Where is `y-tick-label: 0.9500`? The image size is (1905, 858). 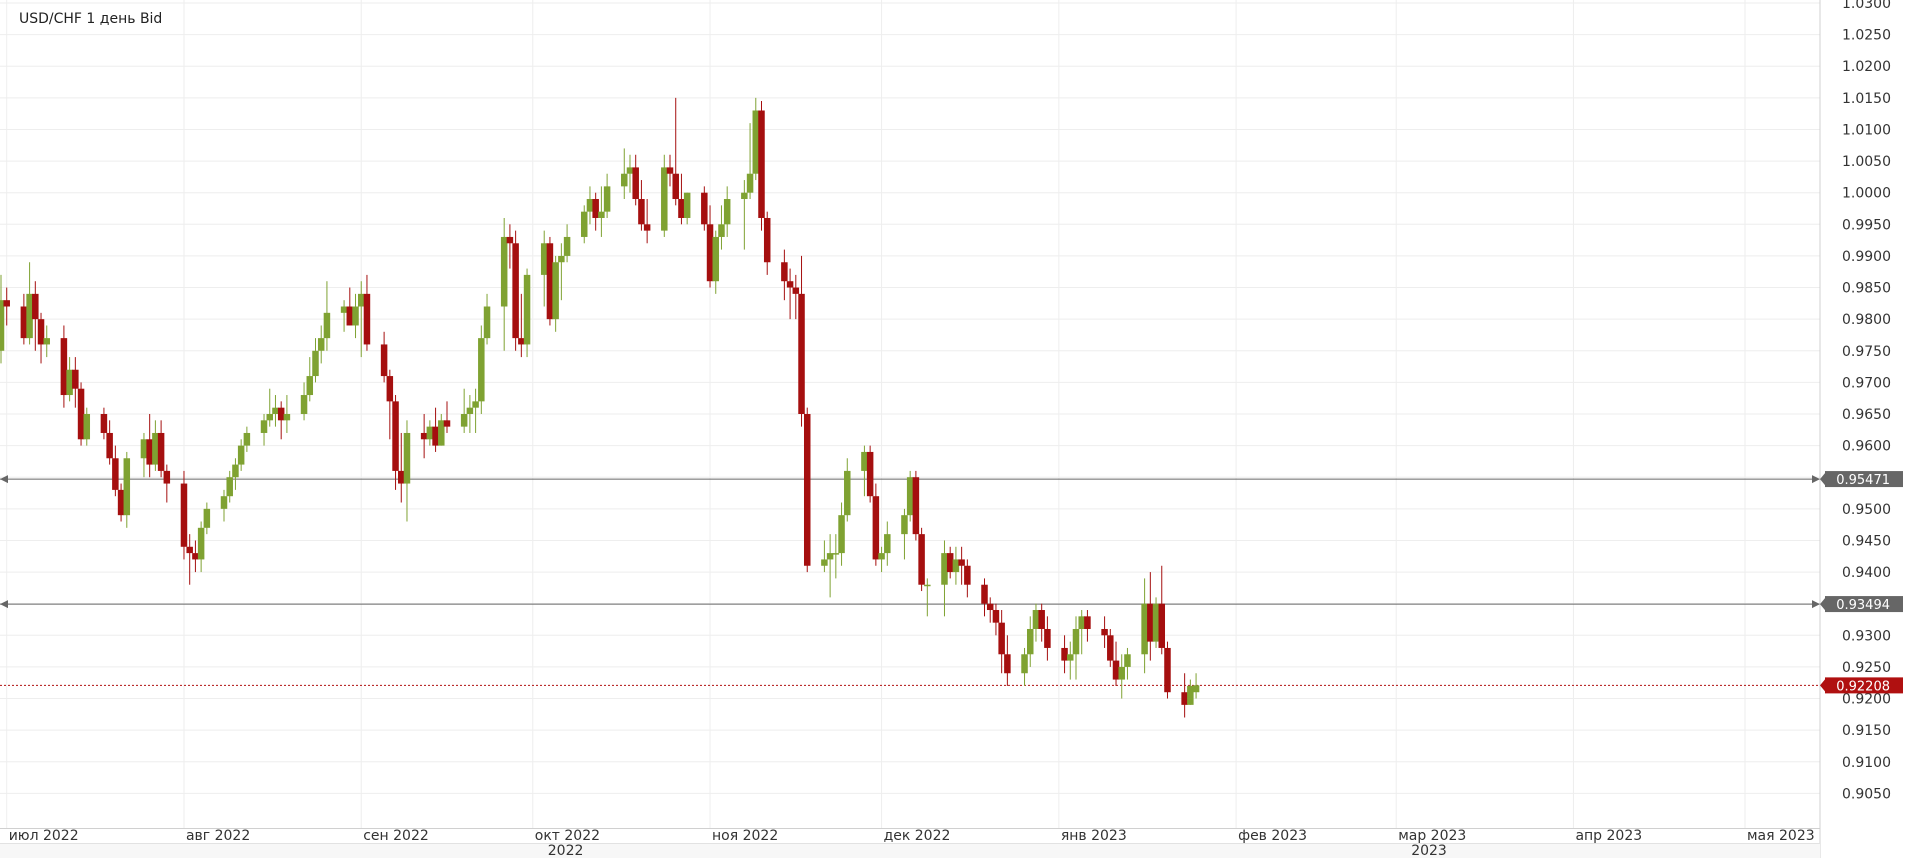 y-tick-label: 0.9500 is located at coordinates (1866, 510).